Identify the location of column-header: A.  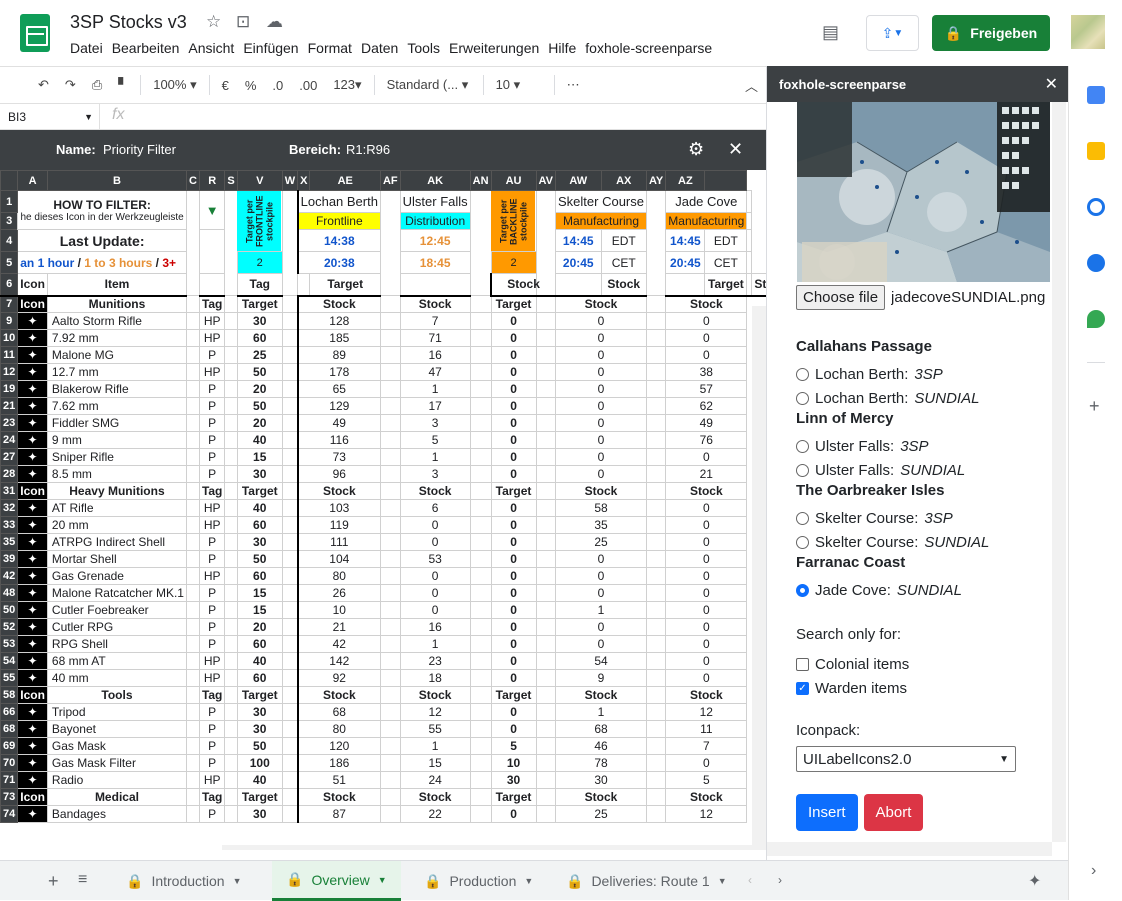
(32, 180).